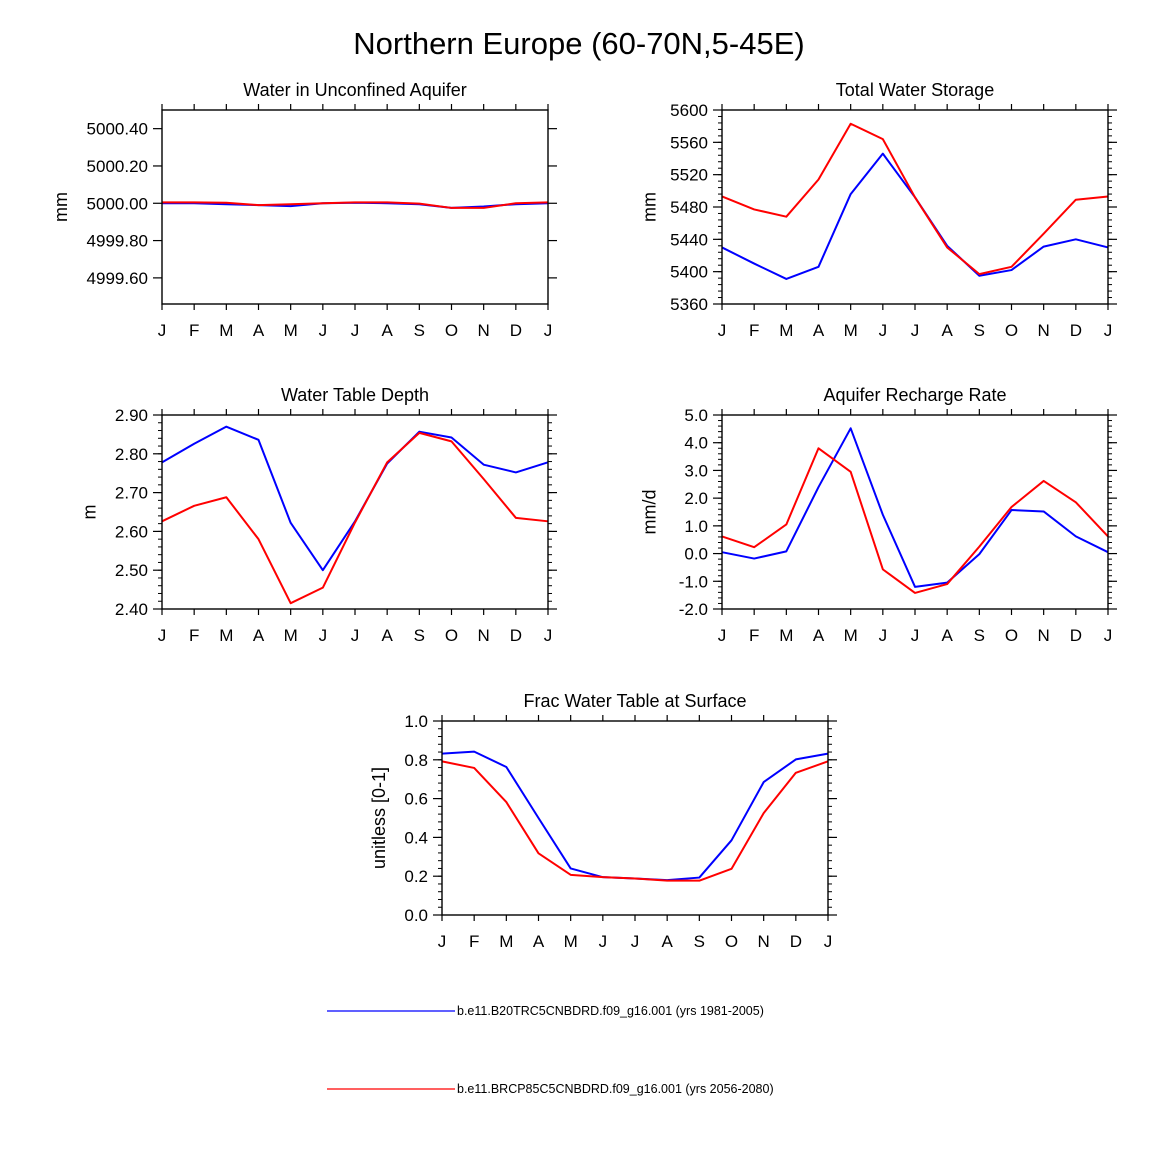 The width and height of the screenshot is (1158, 1160). What do you see at coordinates (117, 278) in the screenshot?
I see `y-tick-label: 4999.60` at bounding box center [117, 278].